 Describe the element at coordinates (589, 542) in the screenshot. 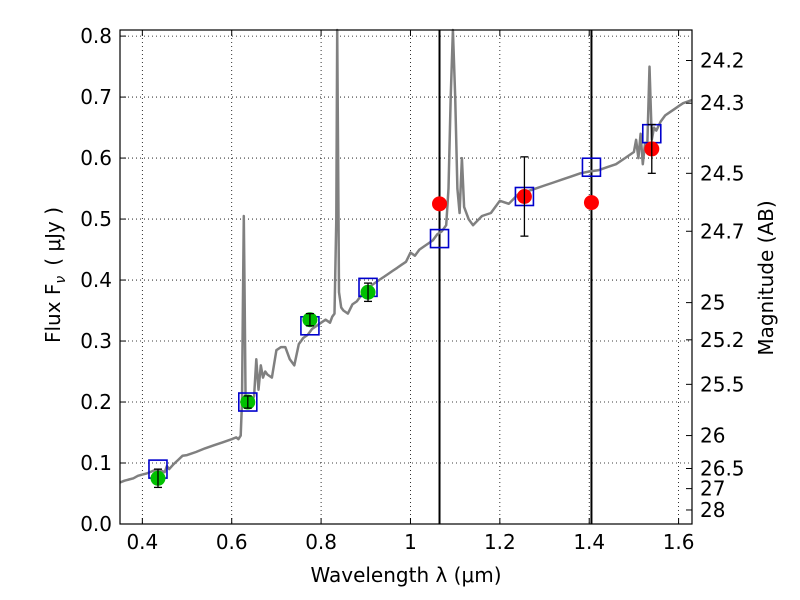

I see `x-tick-label: 1.4` at that location.